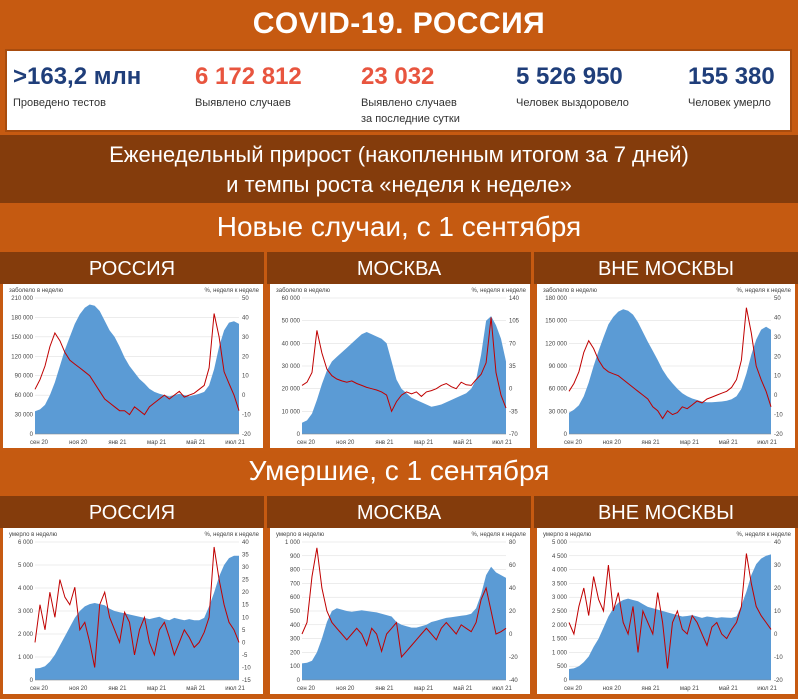  Describe the element at coordinates (291, 322) in the screenshot. I see `y-tick-left: 50 000` at that location.